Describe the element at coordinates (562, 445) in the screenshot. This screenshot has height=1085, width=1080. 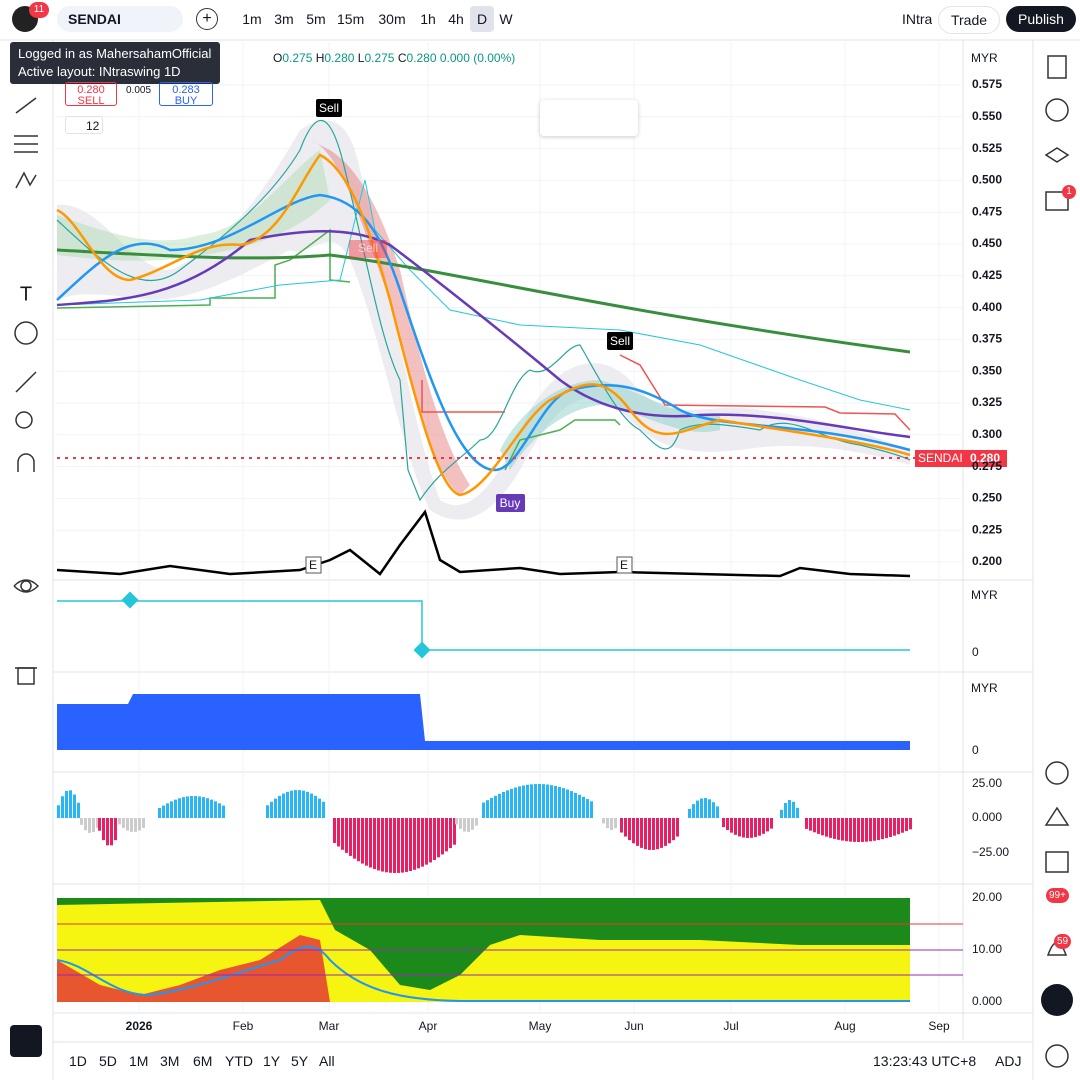
I see `support-line` at that location.